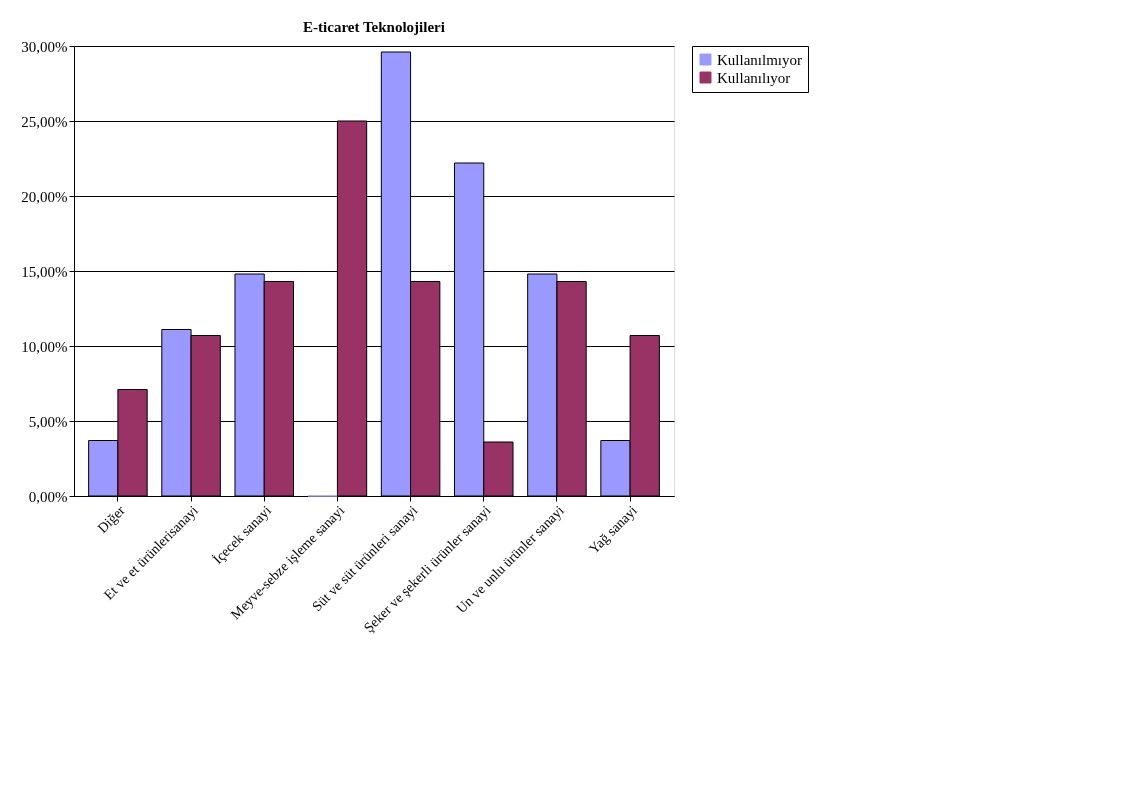 Image resolution: width=1125 pixels, height=787 pixels. Describe the element at coordinates (374, 27) in the screenshot. I see `chart-title: E-ticaret Teknolojileri` at that location.